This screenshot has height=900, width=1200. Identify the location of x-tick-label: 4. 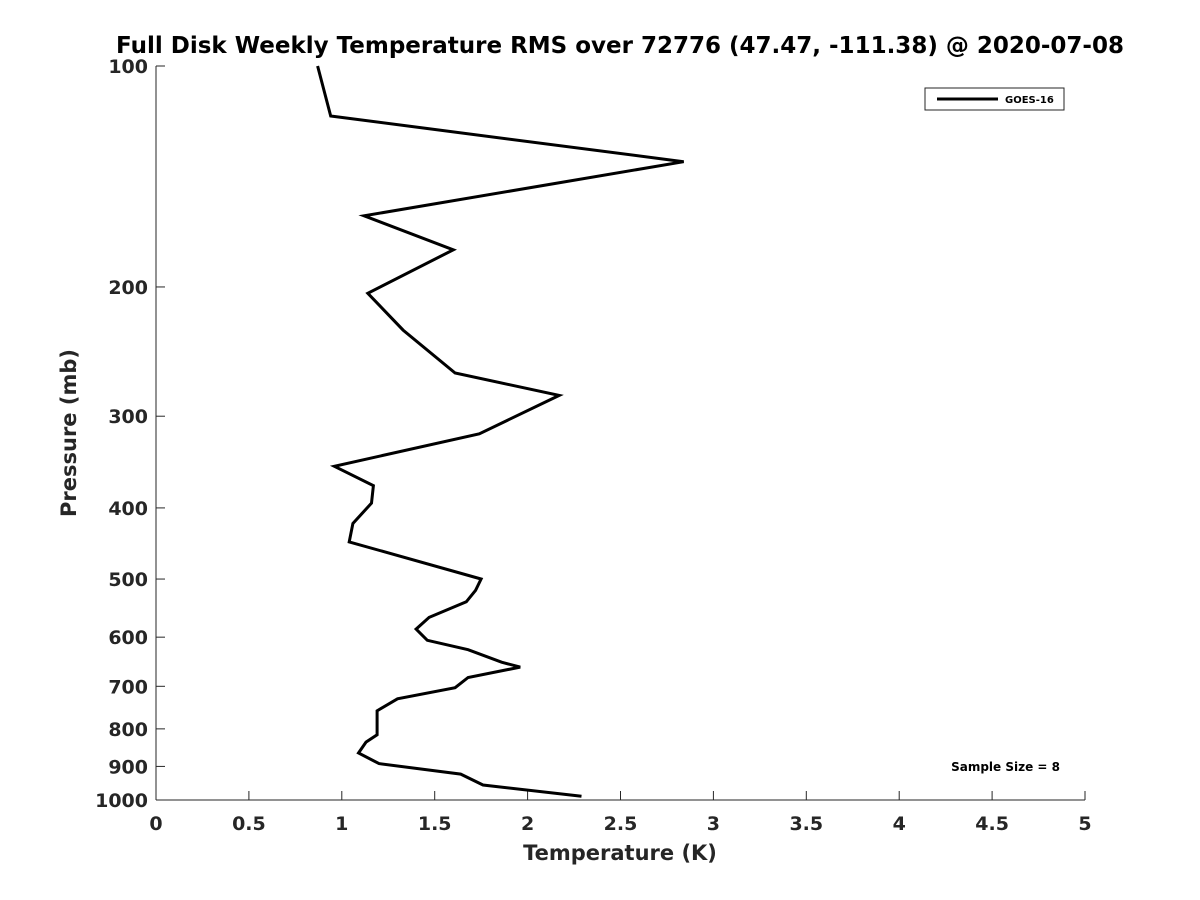
(899, 824).